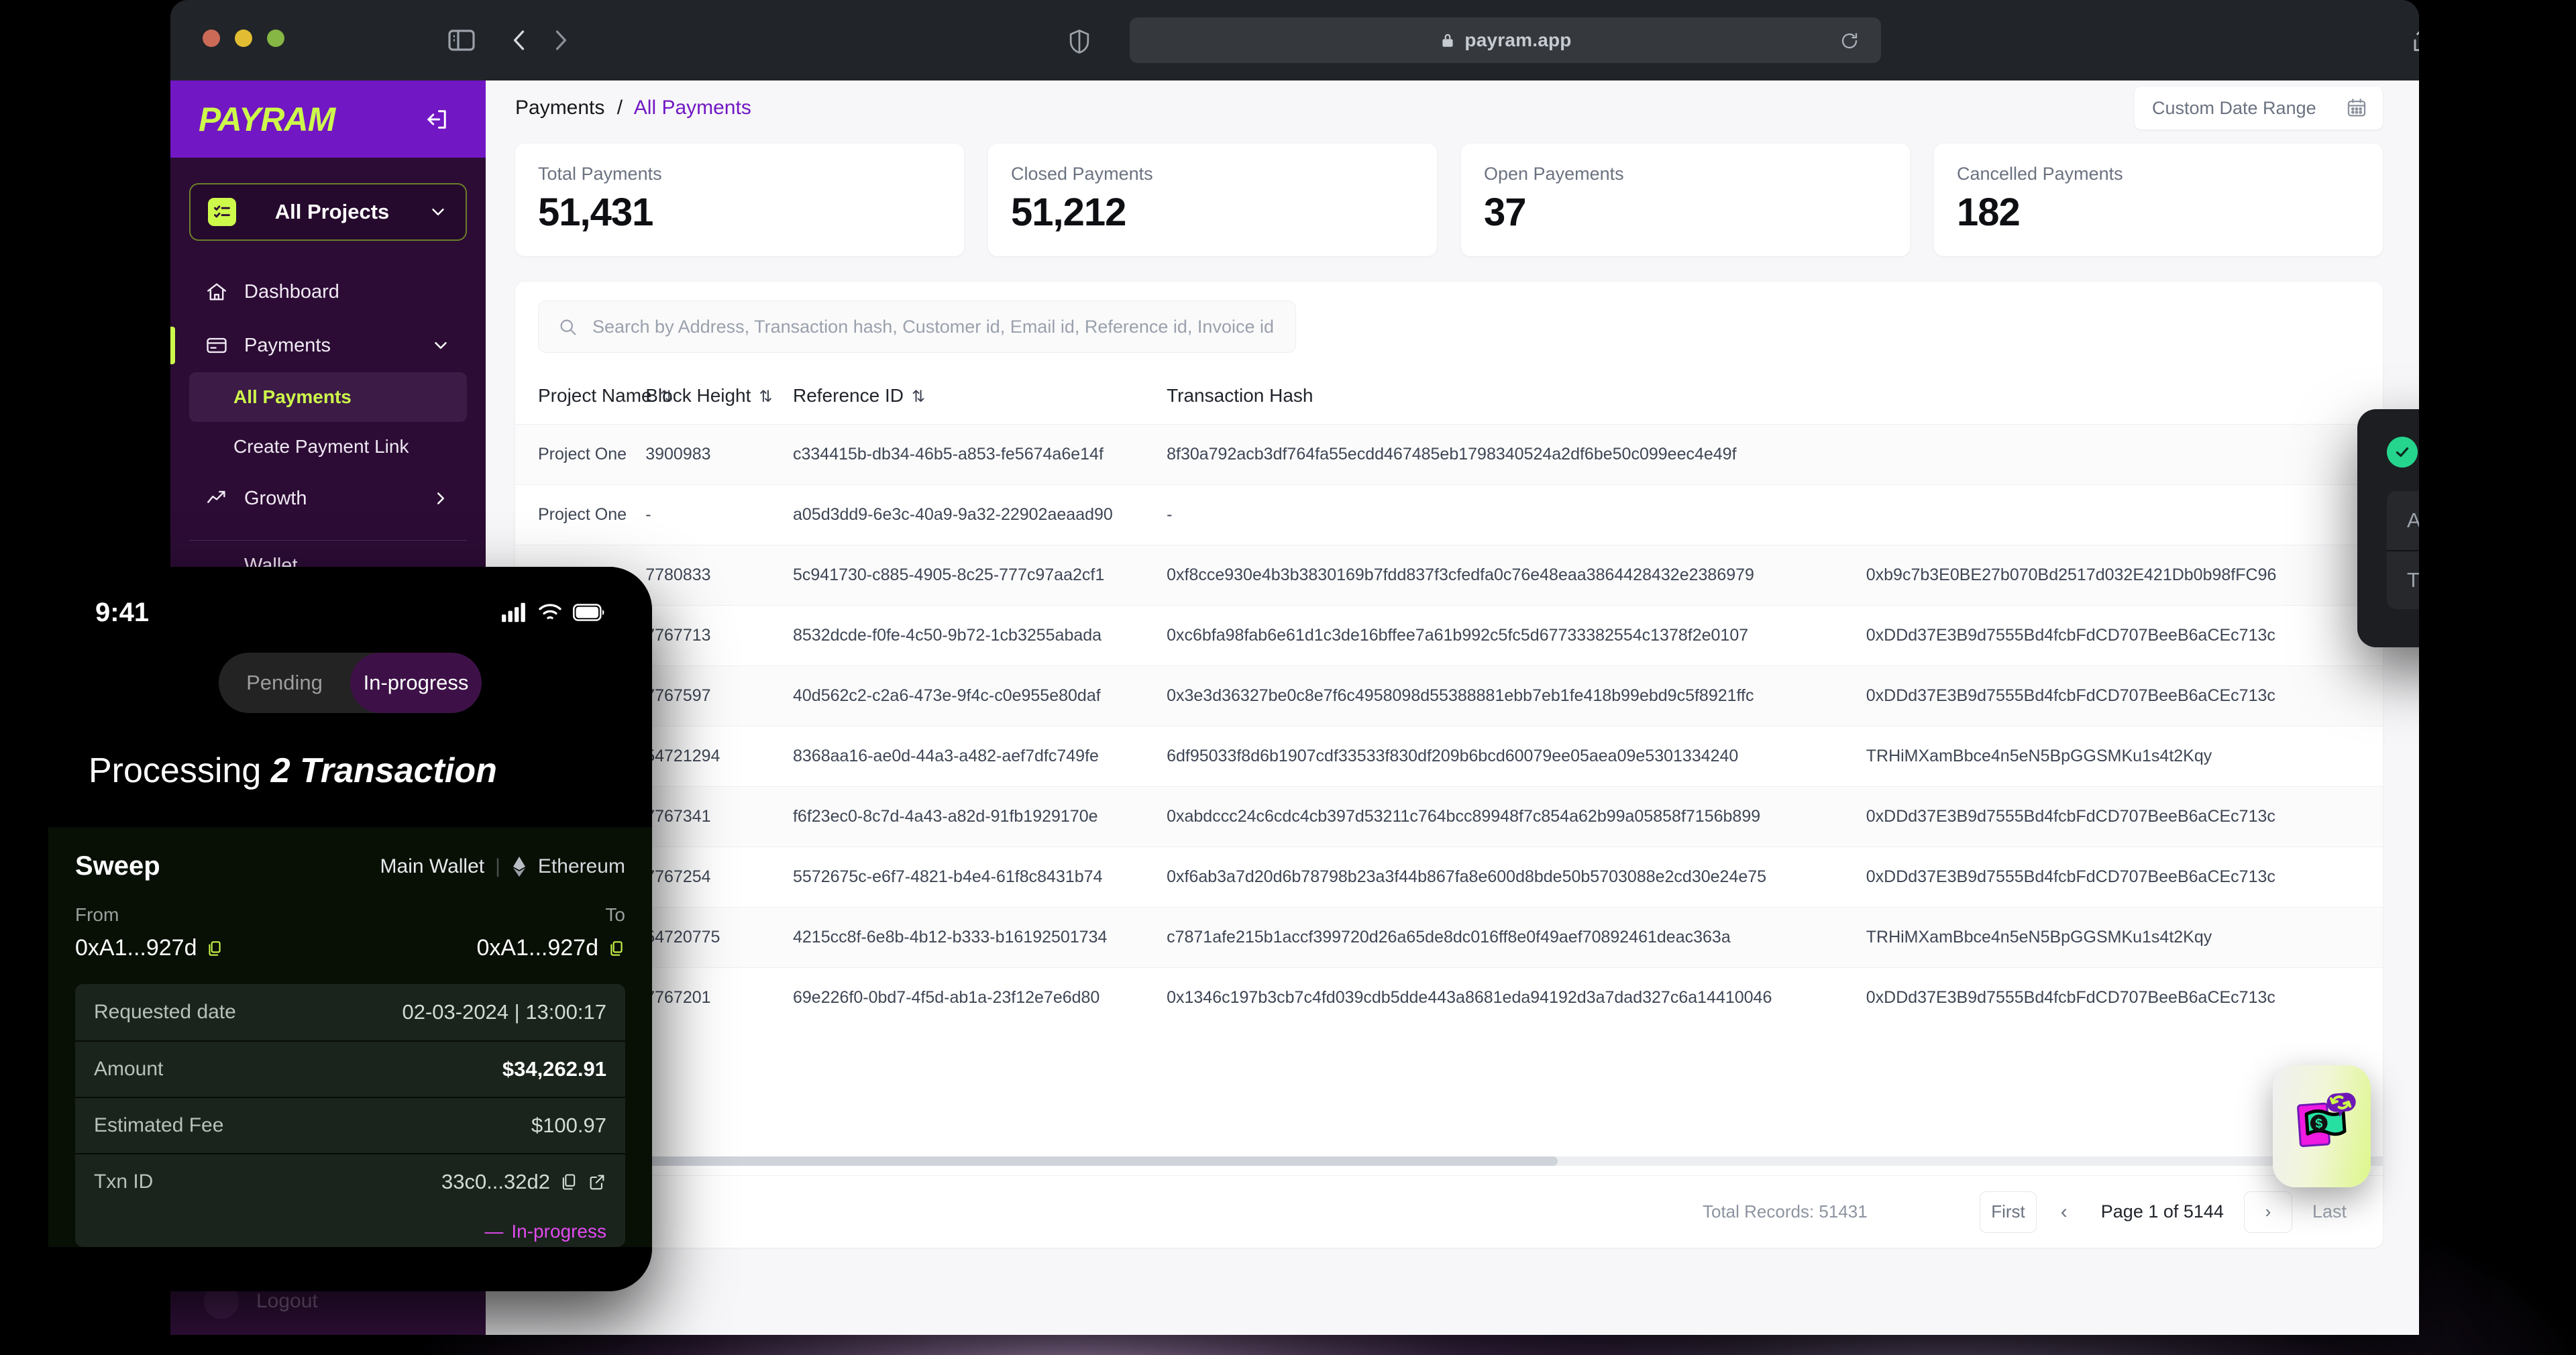 The width and height of the screenshot is (2576, 1355). I want to click on collapse-panel-icon, so click(437, 119).